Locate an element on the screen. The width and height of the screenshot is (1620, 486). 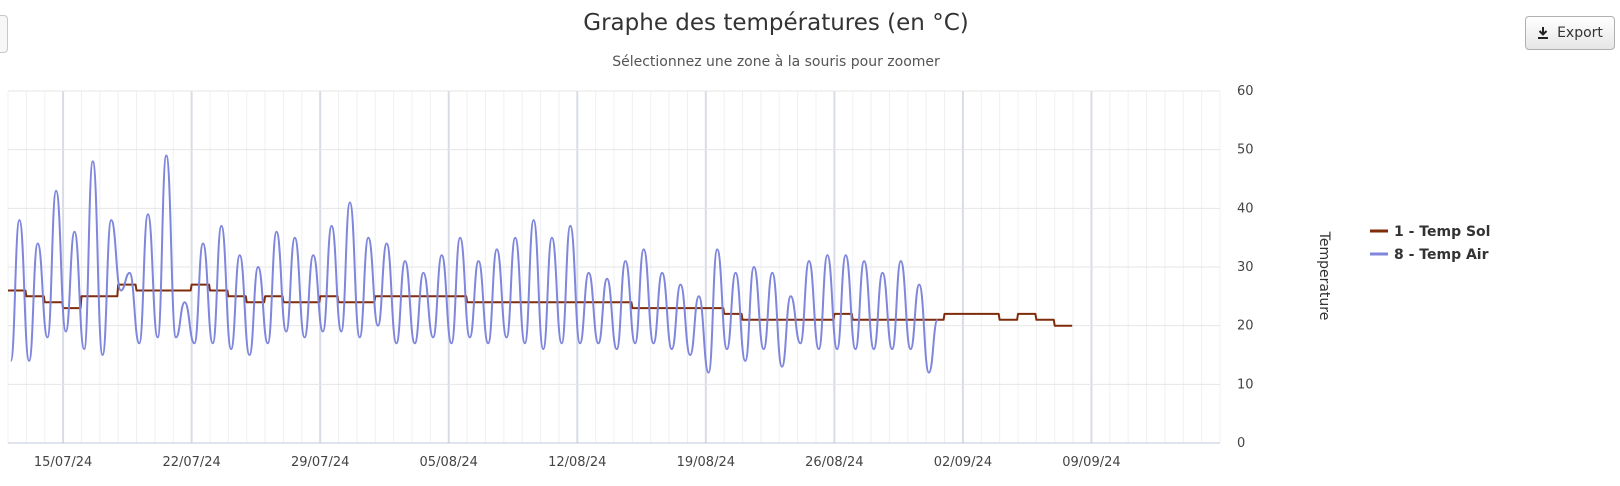
legend: 1 - Temp Sol 8 - Temp Air is located at coordinates (1430, 243).